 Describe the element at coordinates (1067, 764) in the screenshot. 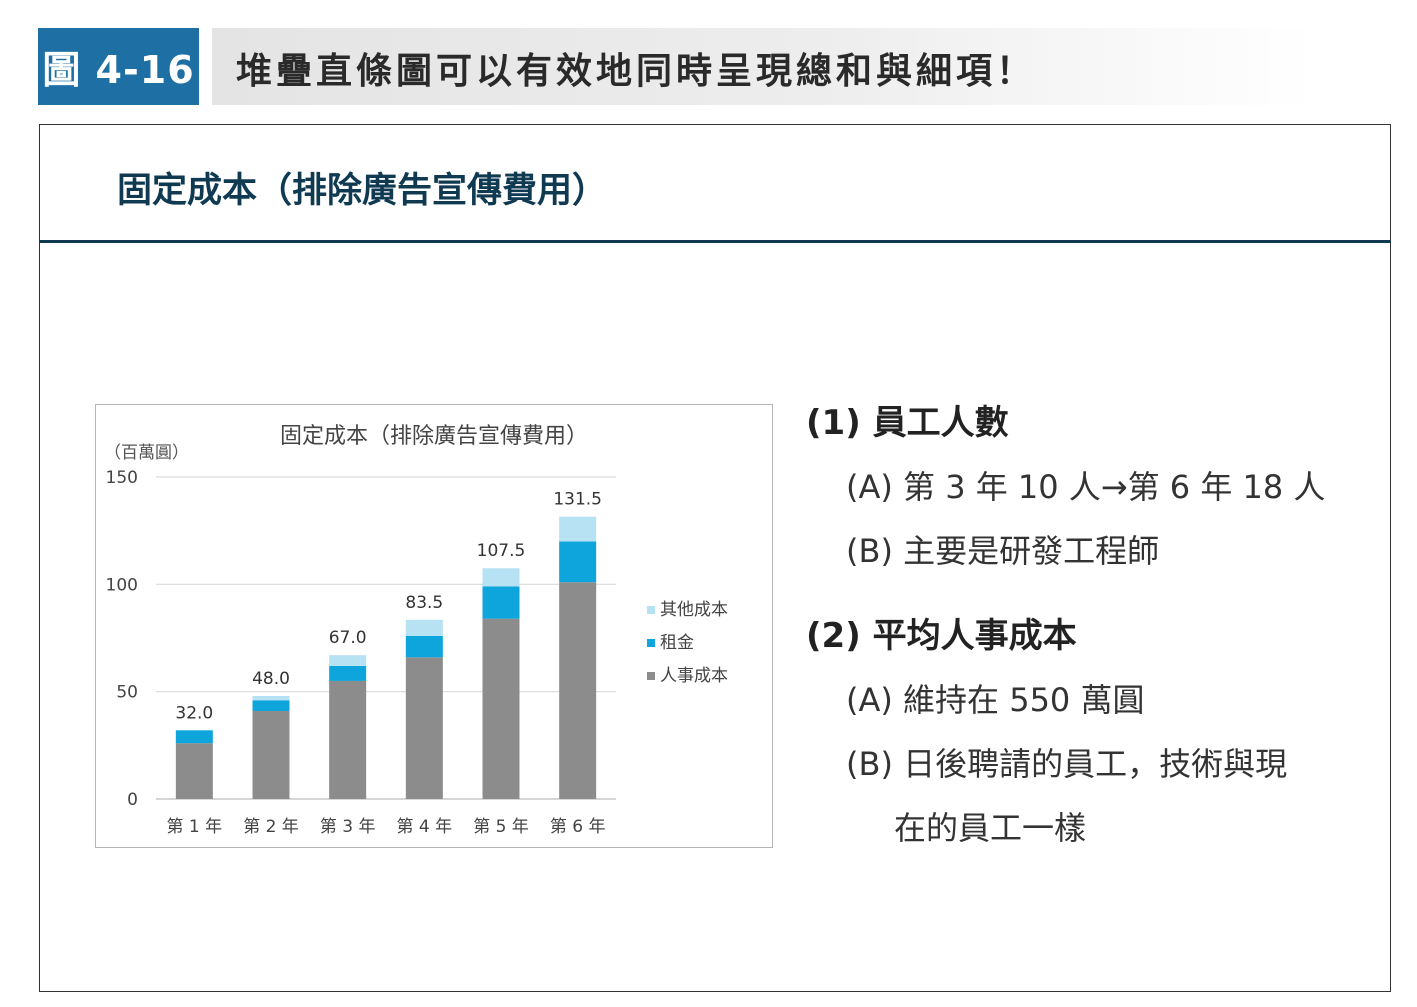

I see `note-2-b: (B) 日後聘請的員工，技術與現` at that location.